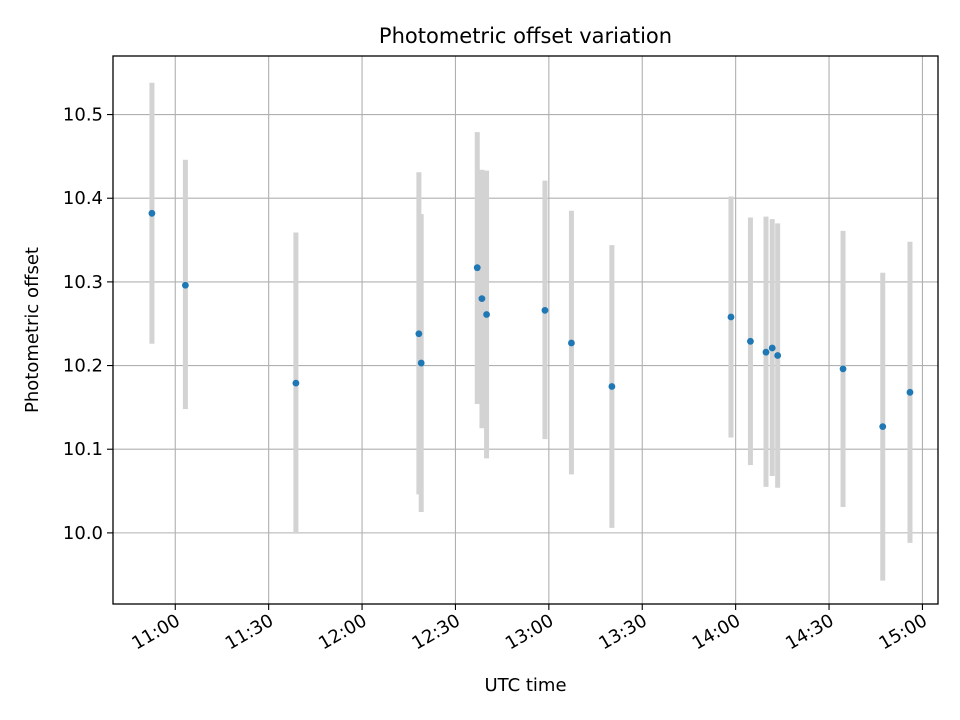  What do you see at coordinates (83, 449) in the screenshot?
I see `y-tick-label: 10.1` at bounding box center [83, 449].